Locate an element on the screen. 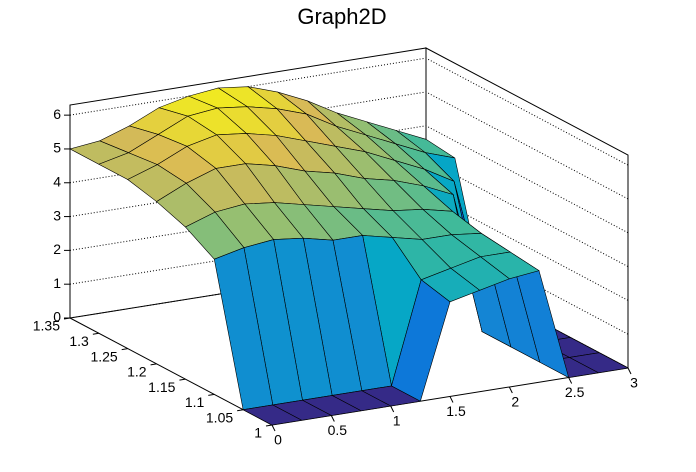 The image size is (696, 472). y-tick-label: 1.15 is located at coordinates (161, 387).